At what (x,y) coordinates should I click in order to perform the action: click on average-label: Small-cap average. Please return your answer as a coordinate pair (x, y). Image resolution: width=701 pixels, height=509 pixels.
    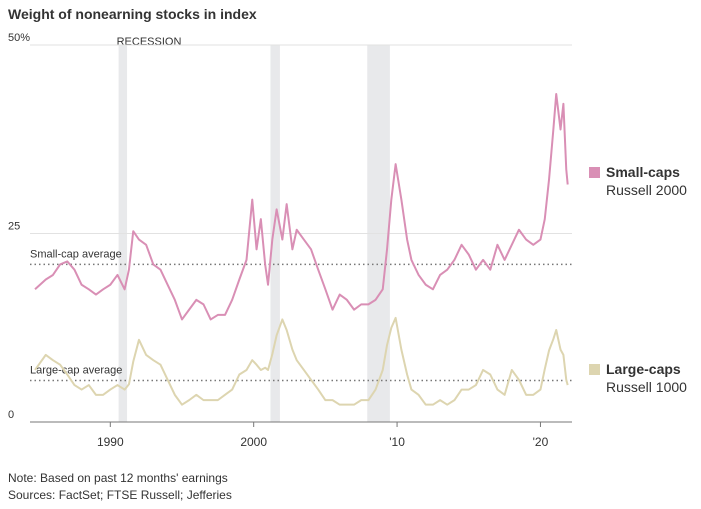
    Looking at the image, I should click on (76, 254).